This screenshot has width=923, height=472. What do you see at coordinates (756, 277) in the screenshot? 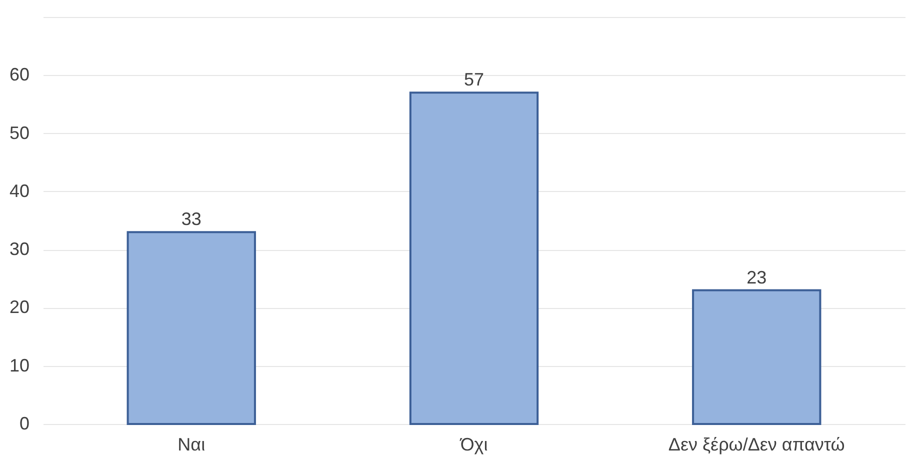
I see `data-label: 23` at bounding box center [756, 277].